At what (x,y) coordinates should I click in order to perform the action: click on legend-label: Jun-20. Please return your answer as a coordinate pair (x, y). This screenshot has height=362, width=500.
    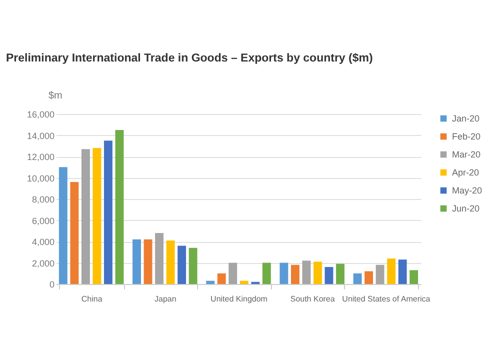
    Looking at the image, I should click on (466, 209).